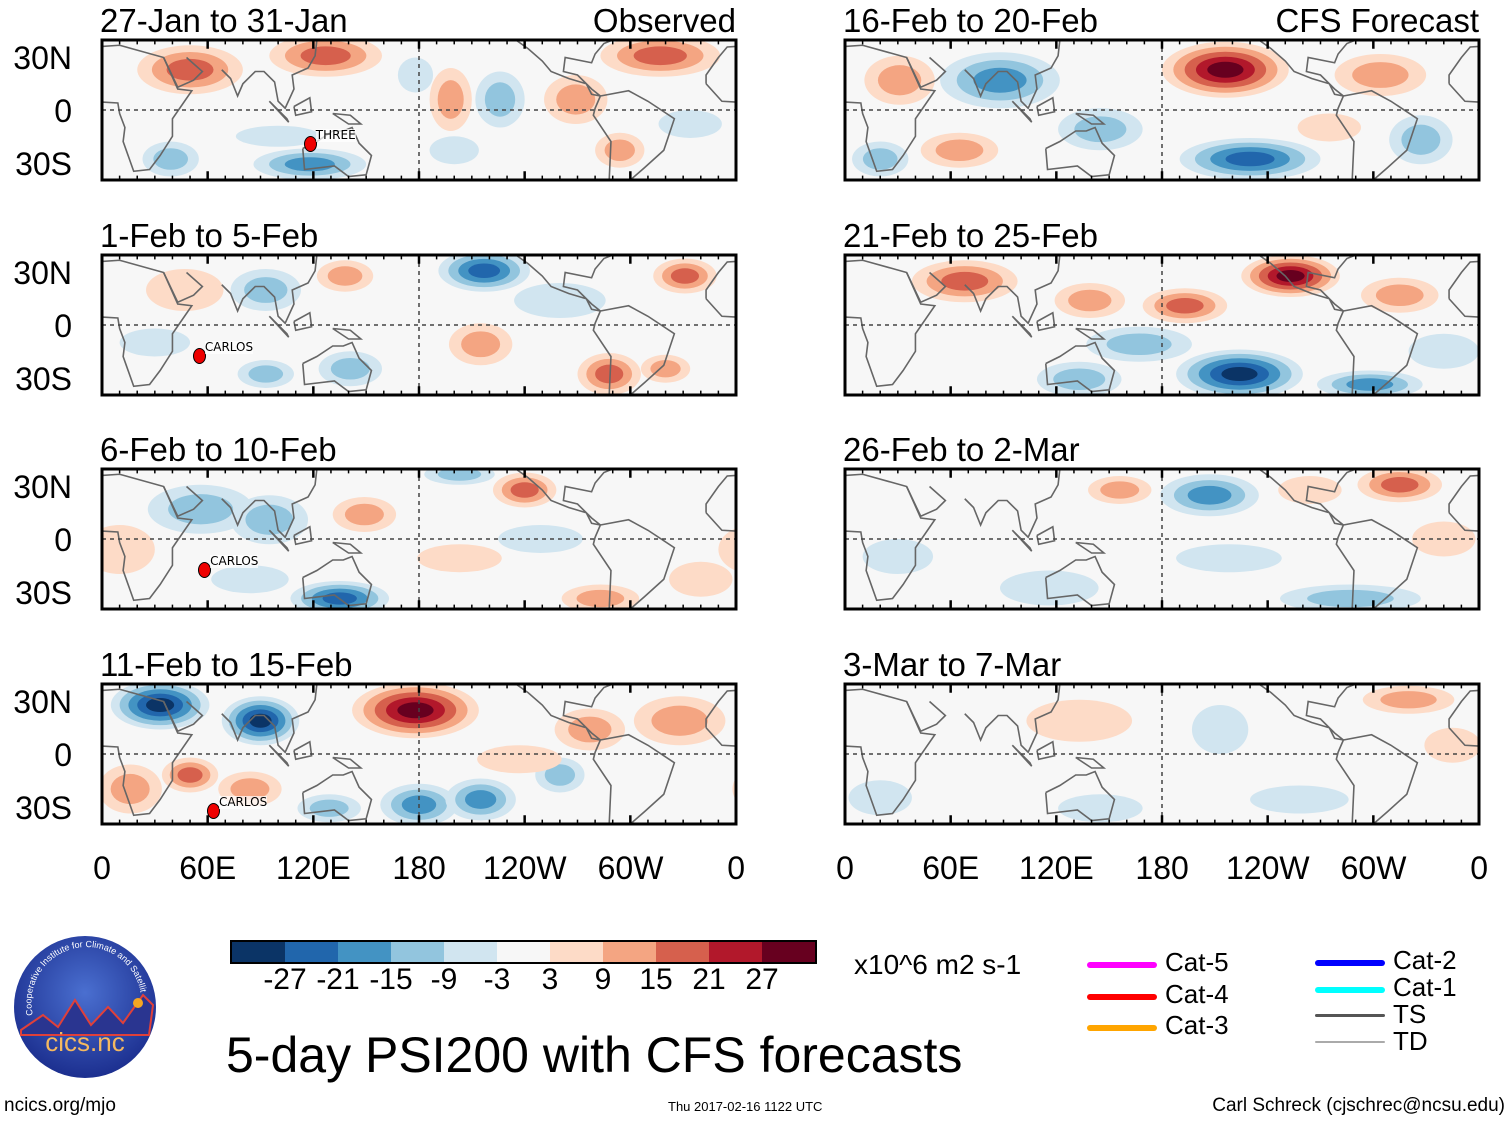 This screenshot has width=1510, height=1121. I want to click on x-tick-label: 60E, so click(208, 868).